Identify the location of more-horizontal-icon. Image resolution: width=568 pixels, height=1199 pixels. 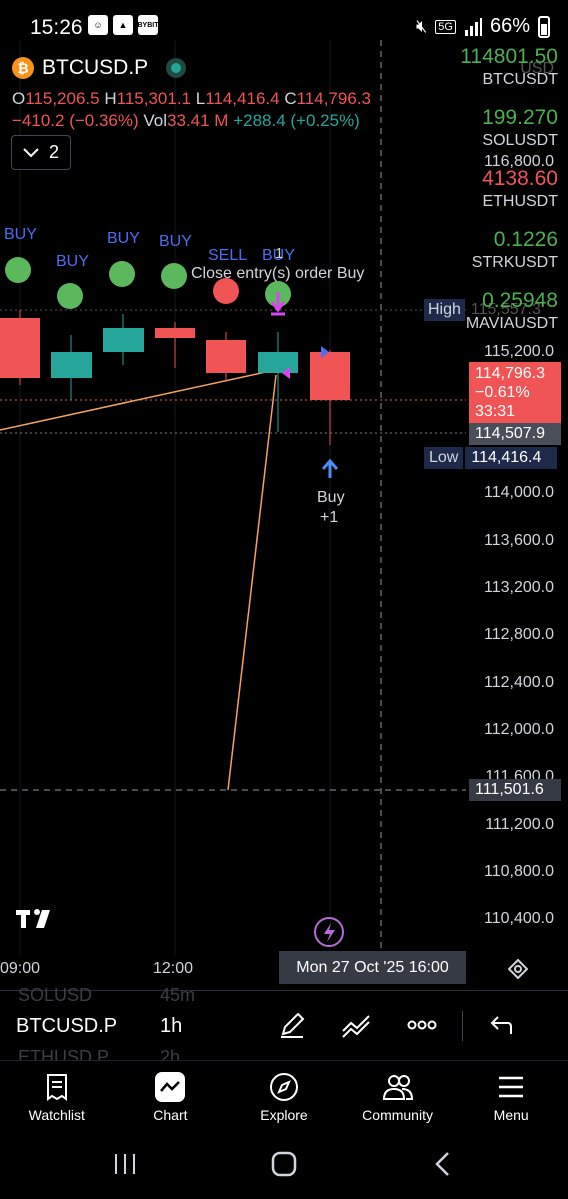
(422, 1025).